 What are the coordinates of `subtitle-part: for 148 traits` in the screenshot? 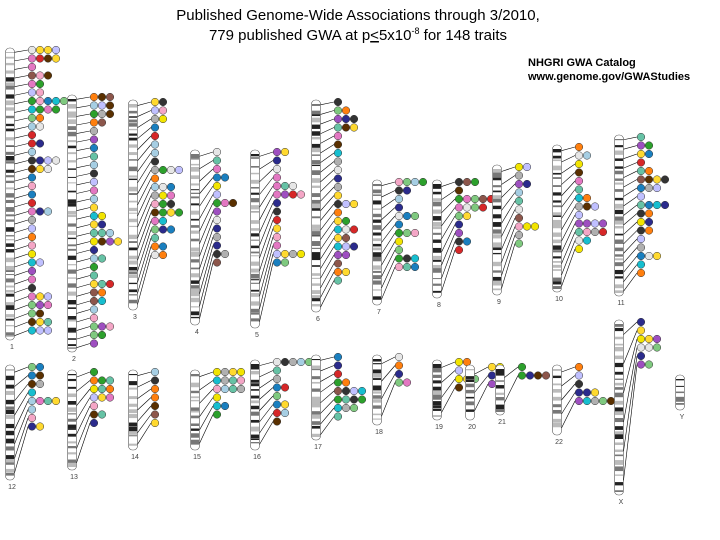 It's located at (463, 35).